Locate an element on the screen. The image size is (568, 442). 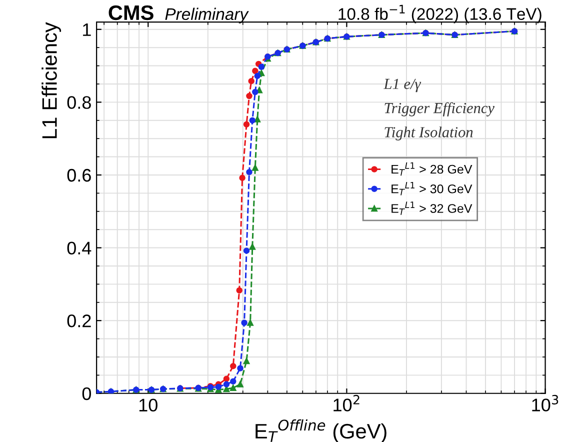
x-tick-label: 10$^{2}$ is located at coordinates (347, 403).